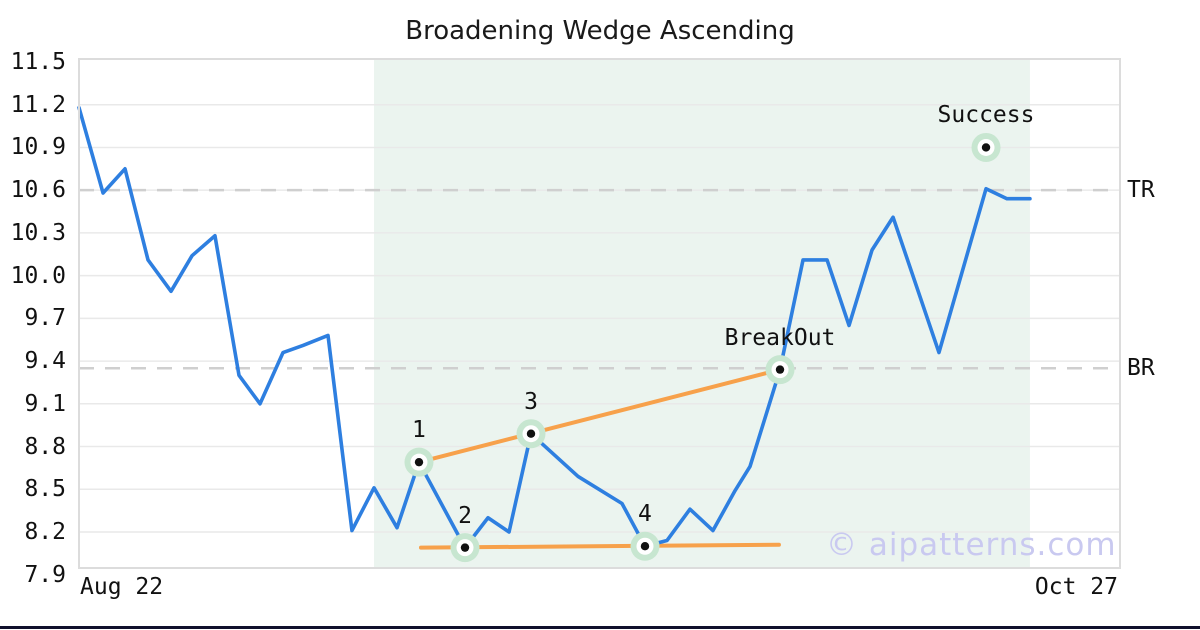 Image resolution: width=1200 pixels, height=630 pixels. What do you see at coordinates (465, 515) in the screenshot?
I see `label-2: 2` at bounding box center [465, 515].